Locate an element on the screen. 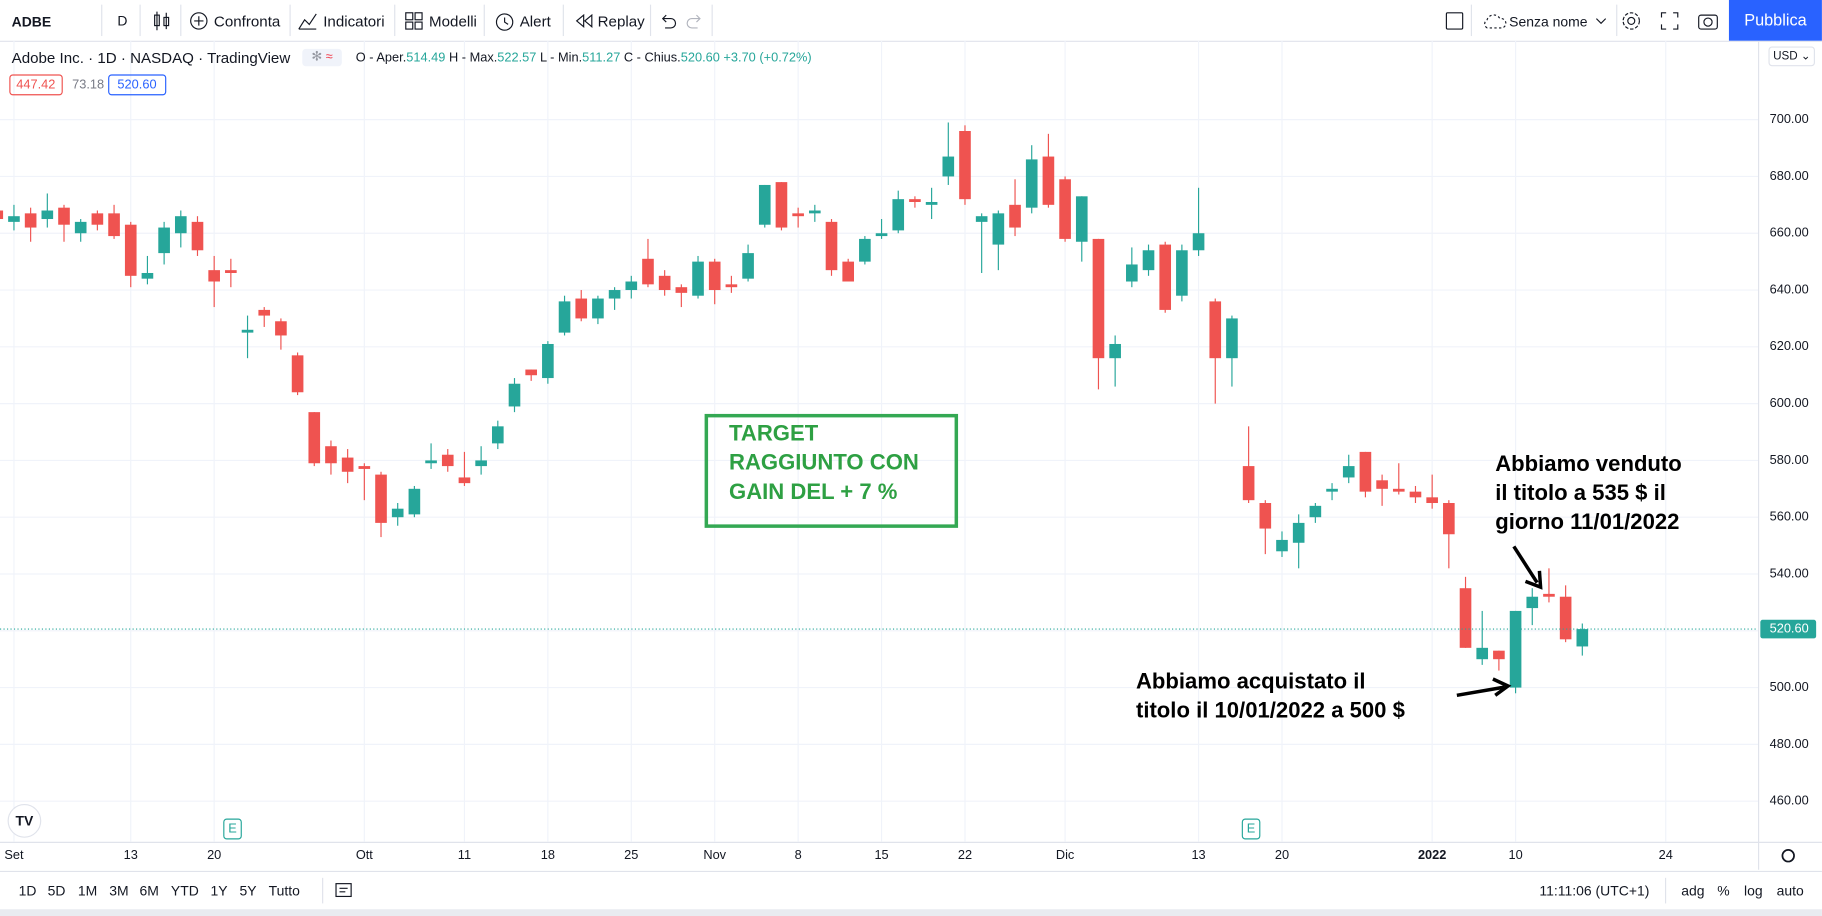 Image resolution: width=1822 pixels, height=916 pixels. y-tick-label: 640.00 is located at coordinates (1789, 288).